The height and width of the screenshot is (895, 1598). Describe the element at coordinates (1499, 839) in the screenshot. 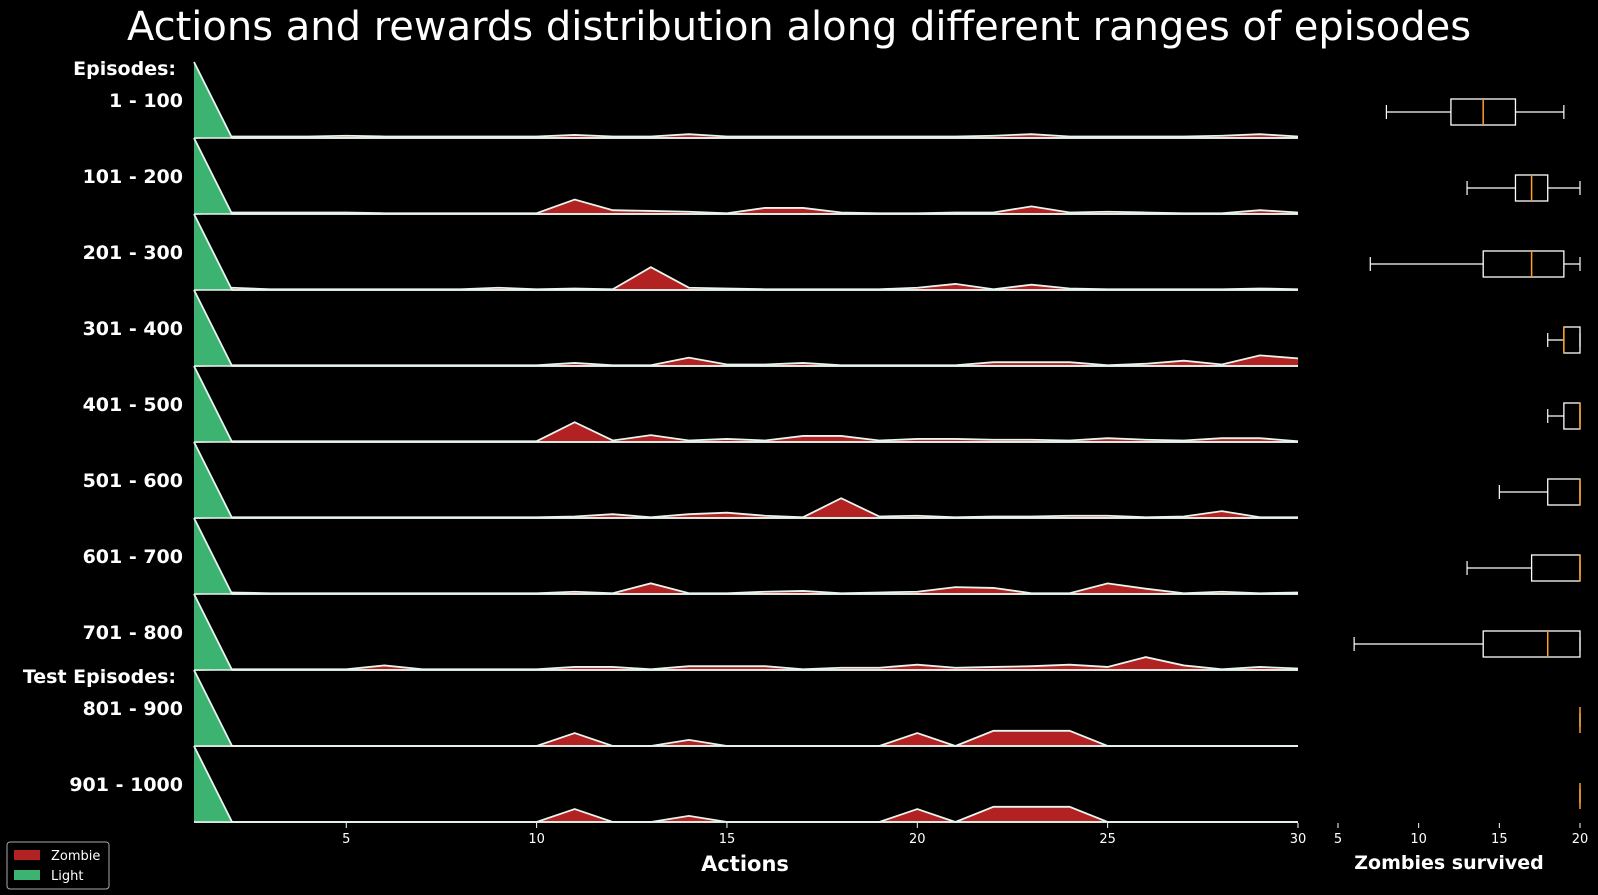

I see `x2-tick-label: 15` at that location.